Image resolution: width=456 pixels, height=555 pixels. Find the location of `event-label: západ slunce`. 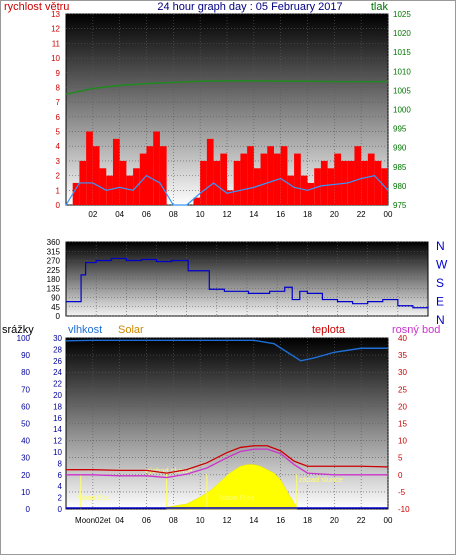

event-label: západ slunce is located at coordinates (321, 479).